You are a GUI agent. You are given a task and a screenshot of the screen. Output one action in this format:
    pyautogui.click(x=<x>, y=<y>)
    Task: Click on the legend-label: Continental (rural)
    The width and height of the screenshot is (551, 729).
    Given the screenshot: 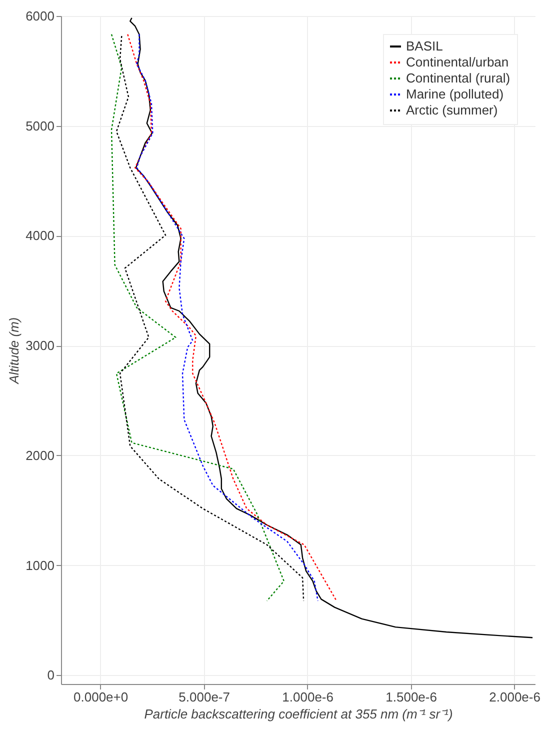 What is the action you would take?
    pyautogui.click(x=458, y=78)
    